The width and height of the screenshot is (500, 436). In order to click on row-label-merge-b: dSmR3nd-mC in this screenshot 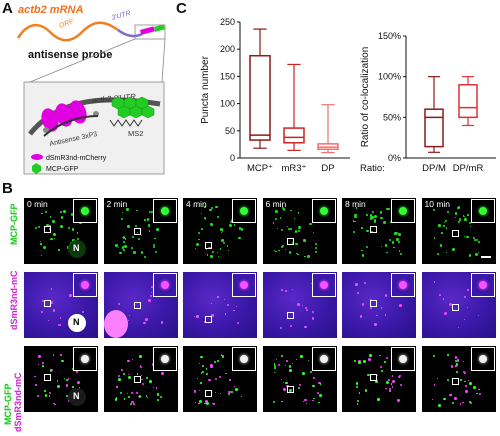, I will do `click(18, 402)`.